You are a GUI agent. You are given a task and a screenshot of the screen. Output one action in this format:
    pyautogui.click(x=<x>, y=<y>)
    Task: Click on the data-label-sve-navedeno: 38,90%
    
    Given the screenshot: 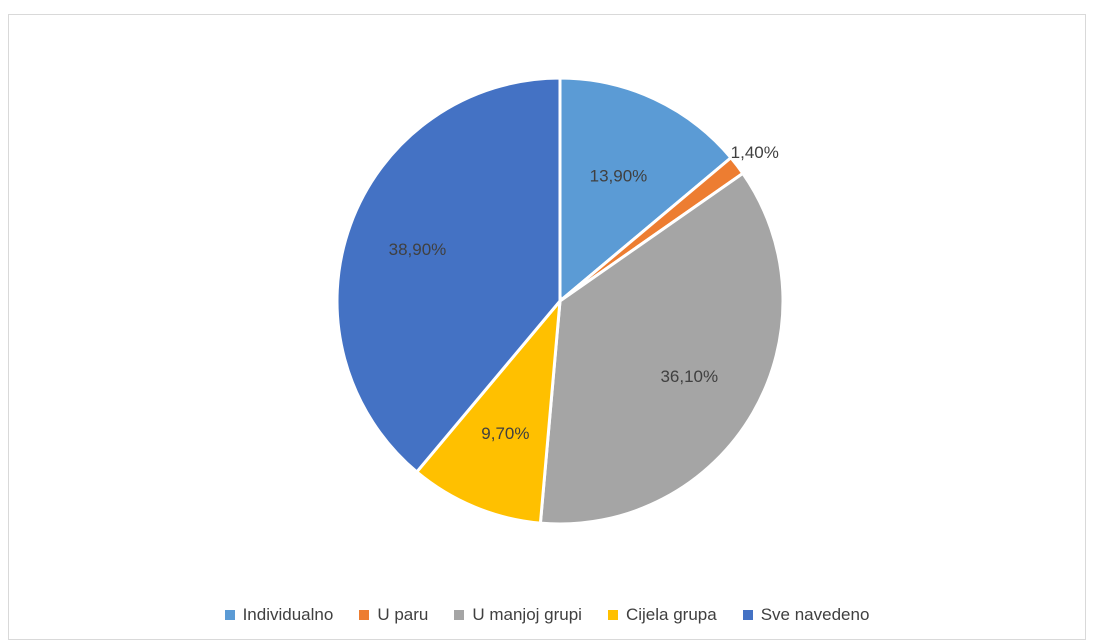 What is the action you would take?
    pyautogui.click(x=418, y=249)
    